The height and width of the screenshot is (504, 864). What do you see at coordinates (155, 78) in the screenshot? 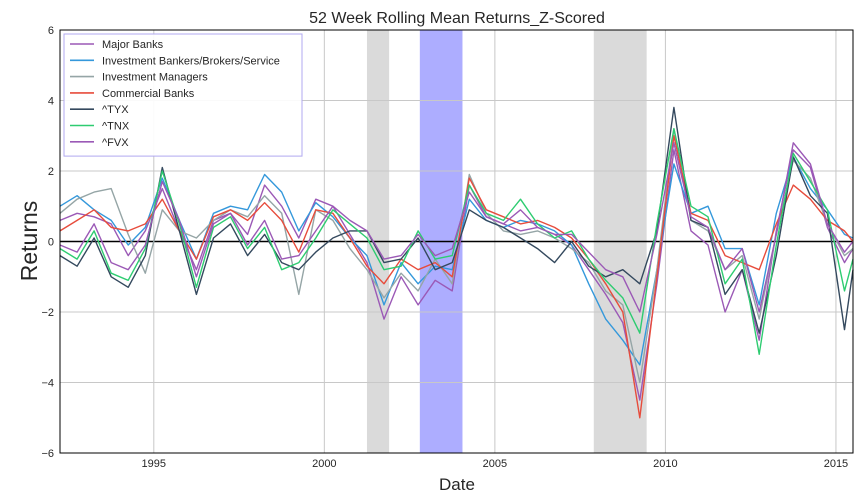
I see `legend-label-2: Investment Managers` at bounding box center [155, 78].